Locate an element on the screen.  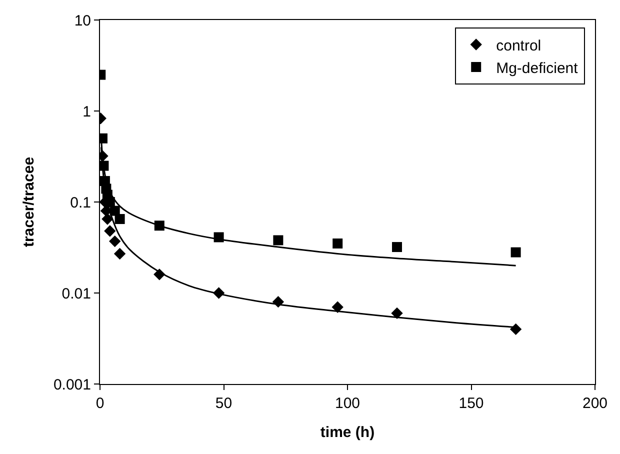
x-tick-label: 200 is located at coordinates (595, 403).